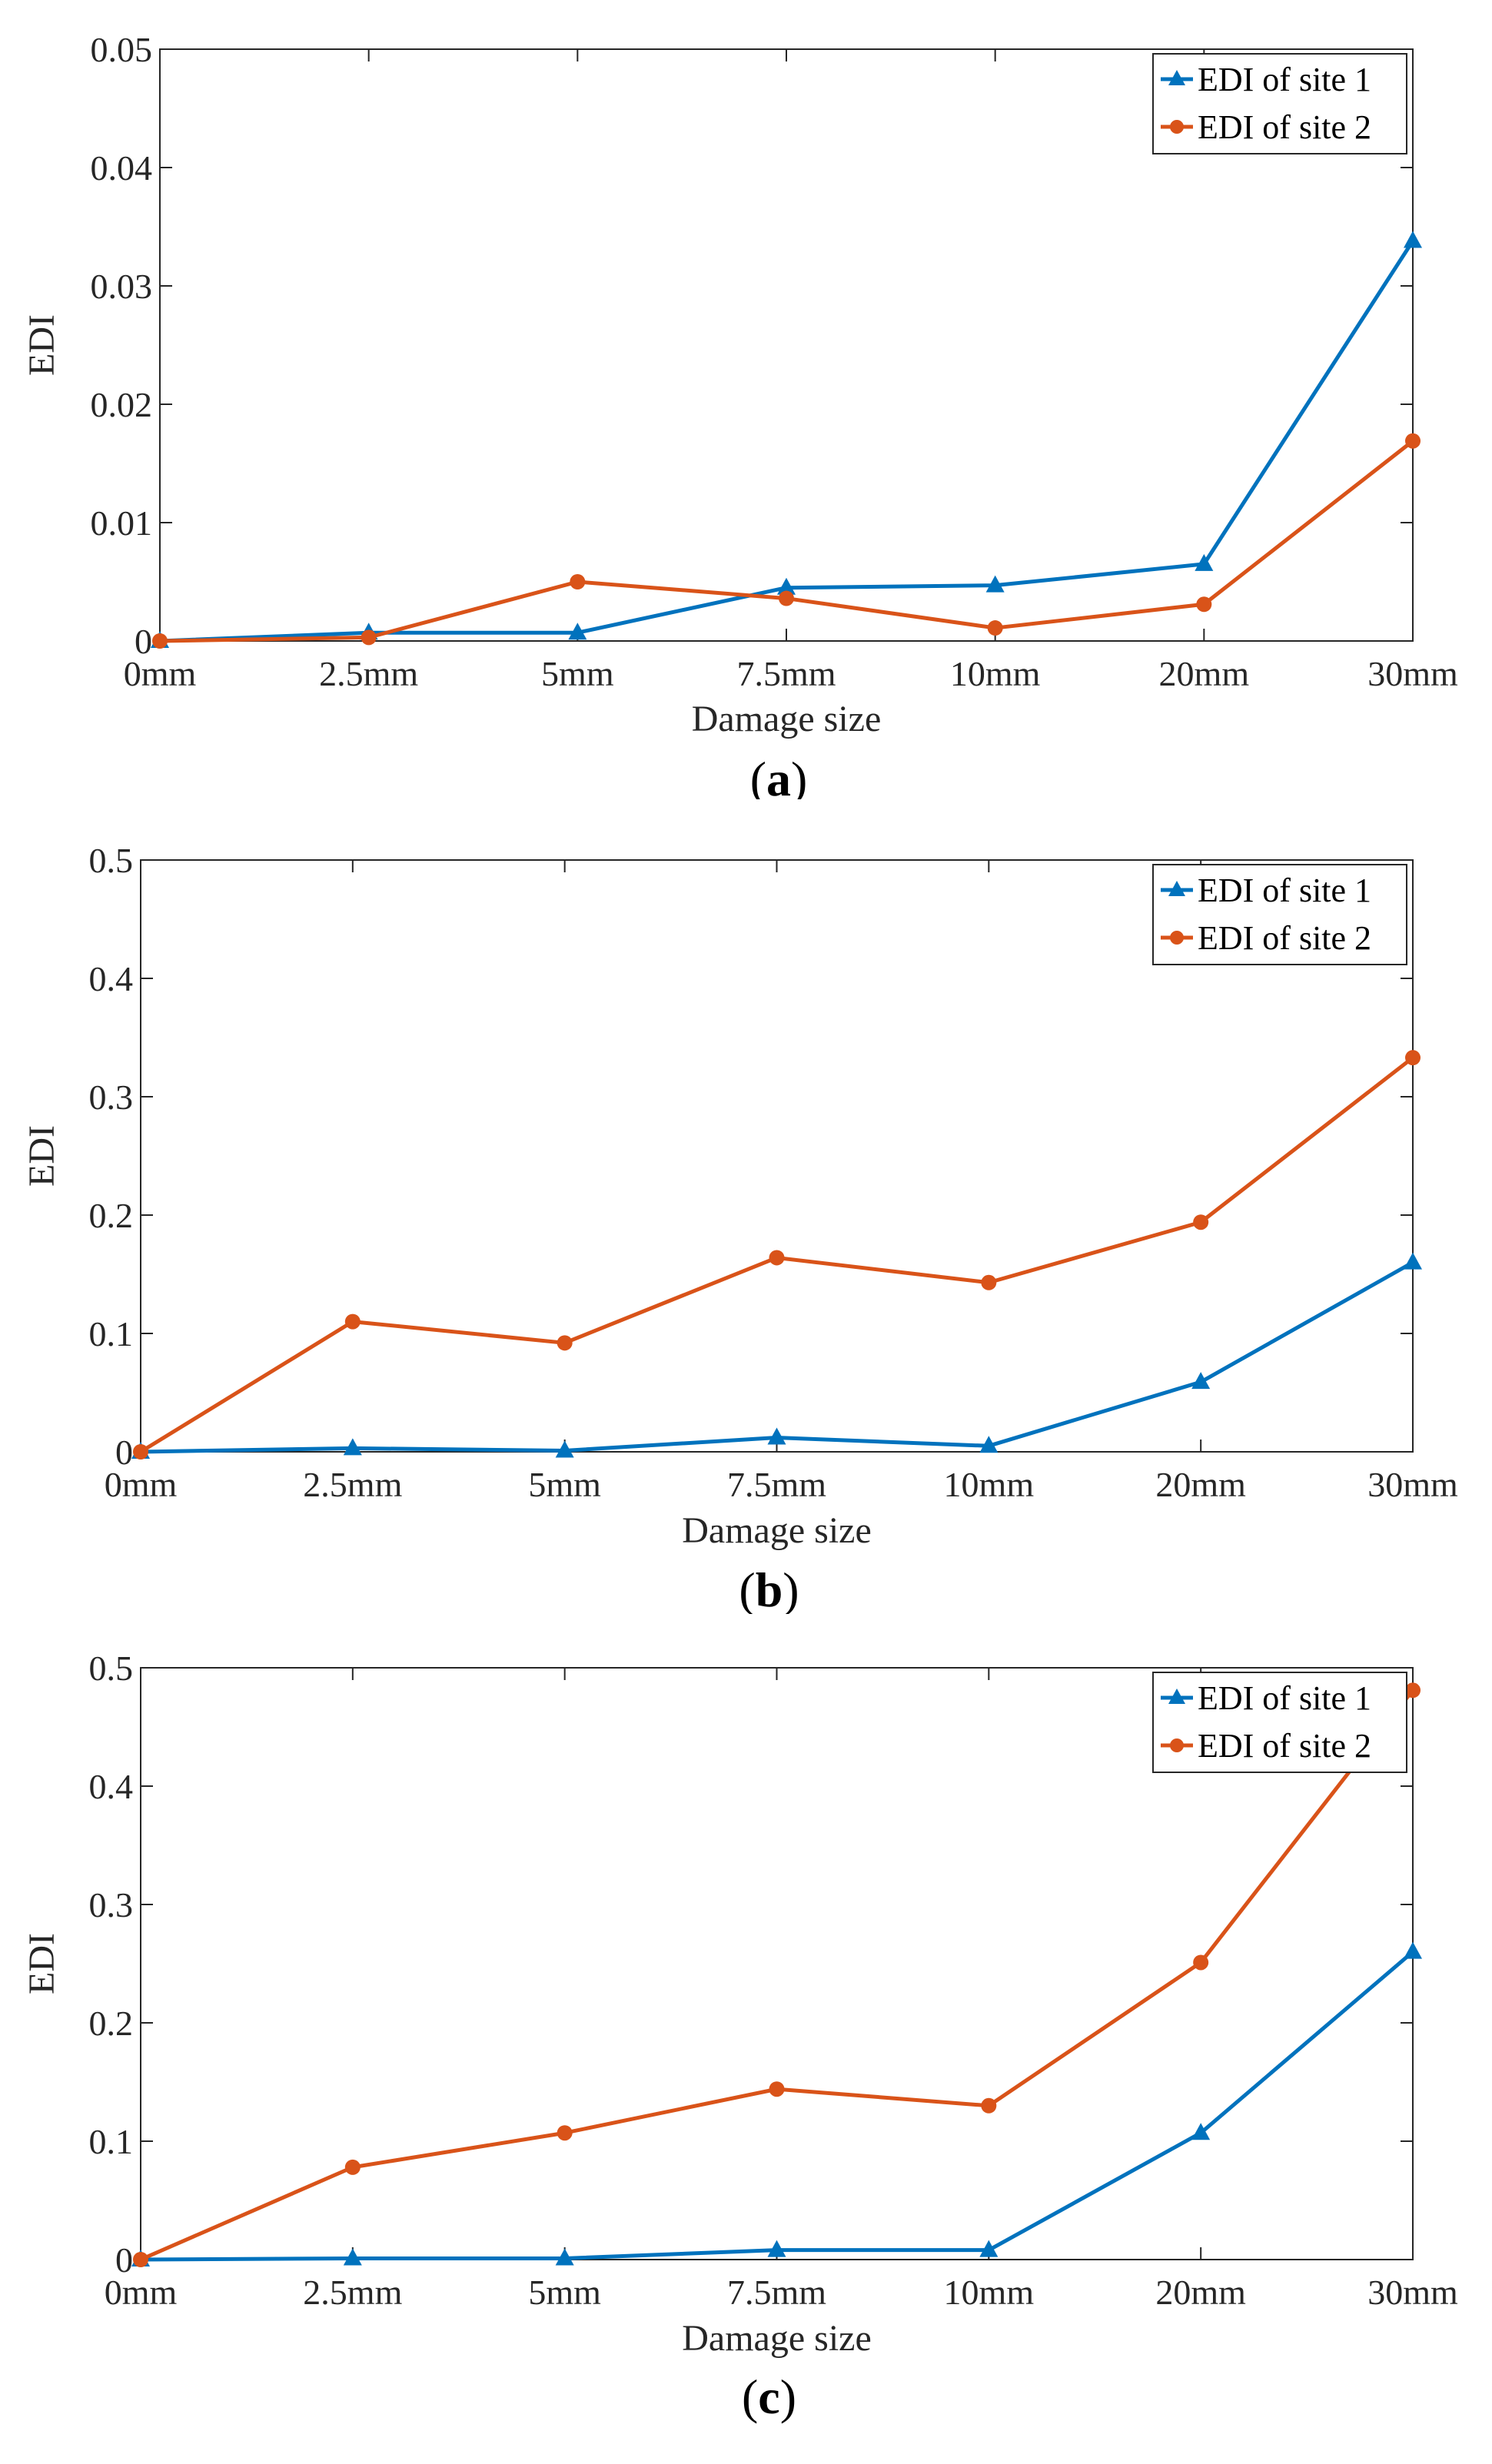  Describe the element at coordinates (111, 1786) in the screenshot. I see `y-tick-label: 0.4` at that location.